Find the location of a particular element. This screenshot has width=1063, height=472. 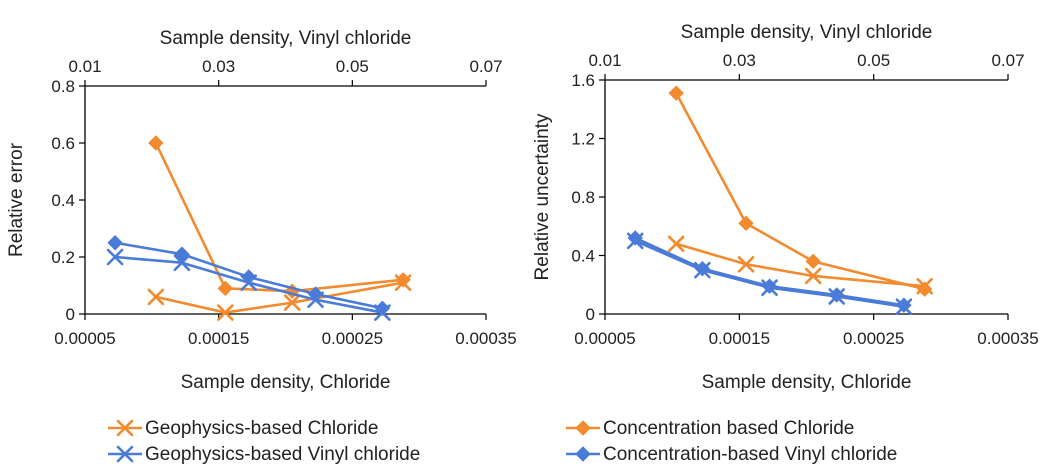

series-geophysics-based-vinyl-chloride is located at coordinates (769, 273).